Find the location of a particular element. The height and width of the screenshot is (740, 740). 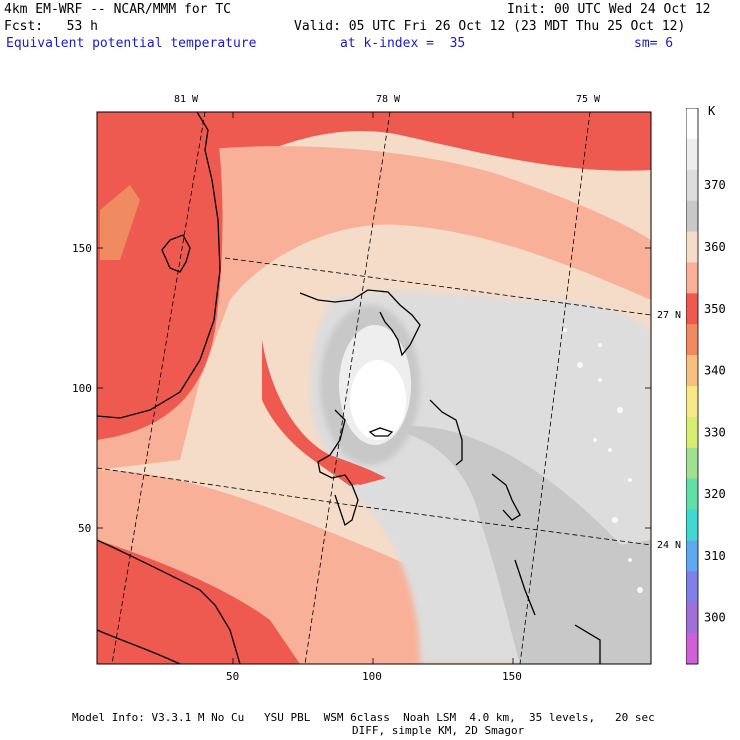

init-time: Init: 00 UTC Wed 24 Oct 12 is located at coordinates (609, 9).